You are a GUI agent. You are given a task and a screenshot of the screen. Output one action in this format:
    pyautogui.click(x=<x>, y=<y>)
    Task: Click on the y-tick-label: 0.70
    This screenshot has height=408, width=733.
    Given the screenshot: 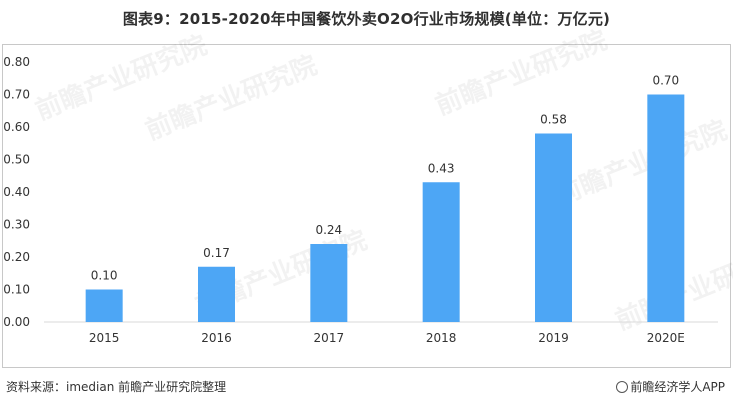 What is the action you would take?
    pyautogui.click(x=16, y=95)
    